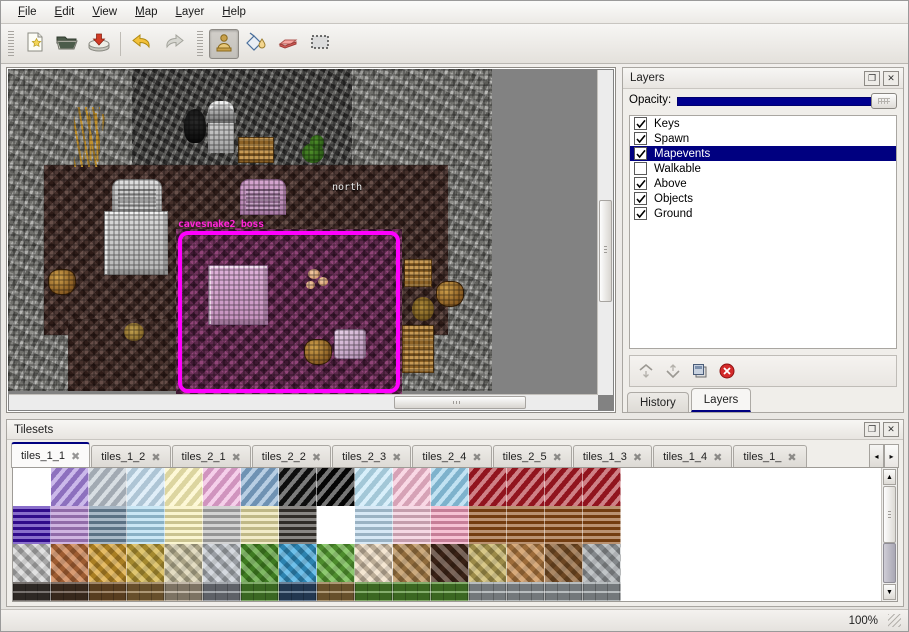  I want to click on raise-layer-icon, so click(646, 371).